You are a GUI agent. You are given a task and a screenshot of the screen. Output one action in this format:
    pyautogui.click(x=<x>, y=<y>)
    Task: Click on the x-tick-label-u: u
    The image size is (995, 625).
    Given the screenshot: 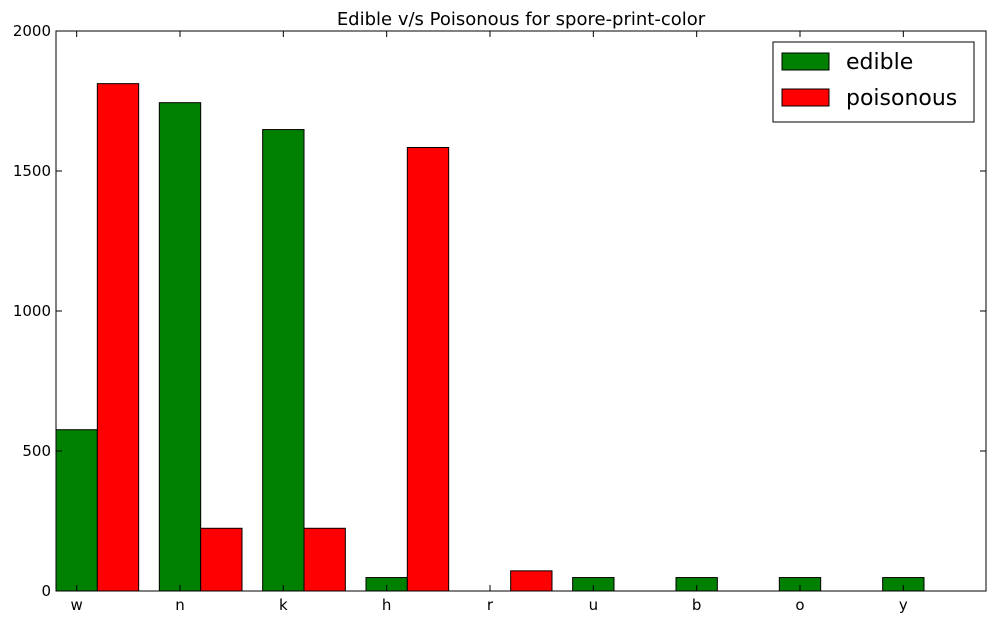 What is the action you would take?
    pyautogui.click(x=594, y=605)
    